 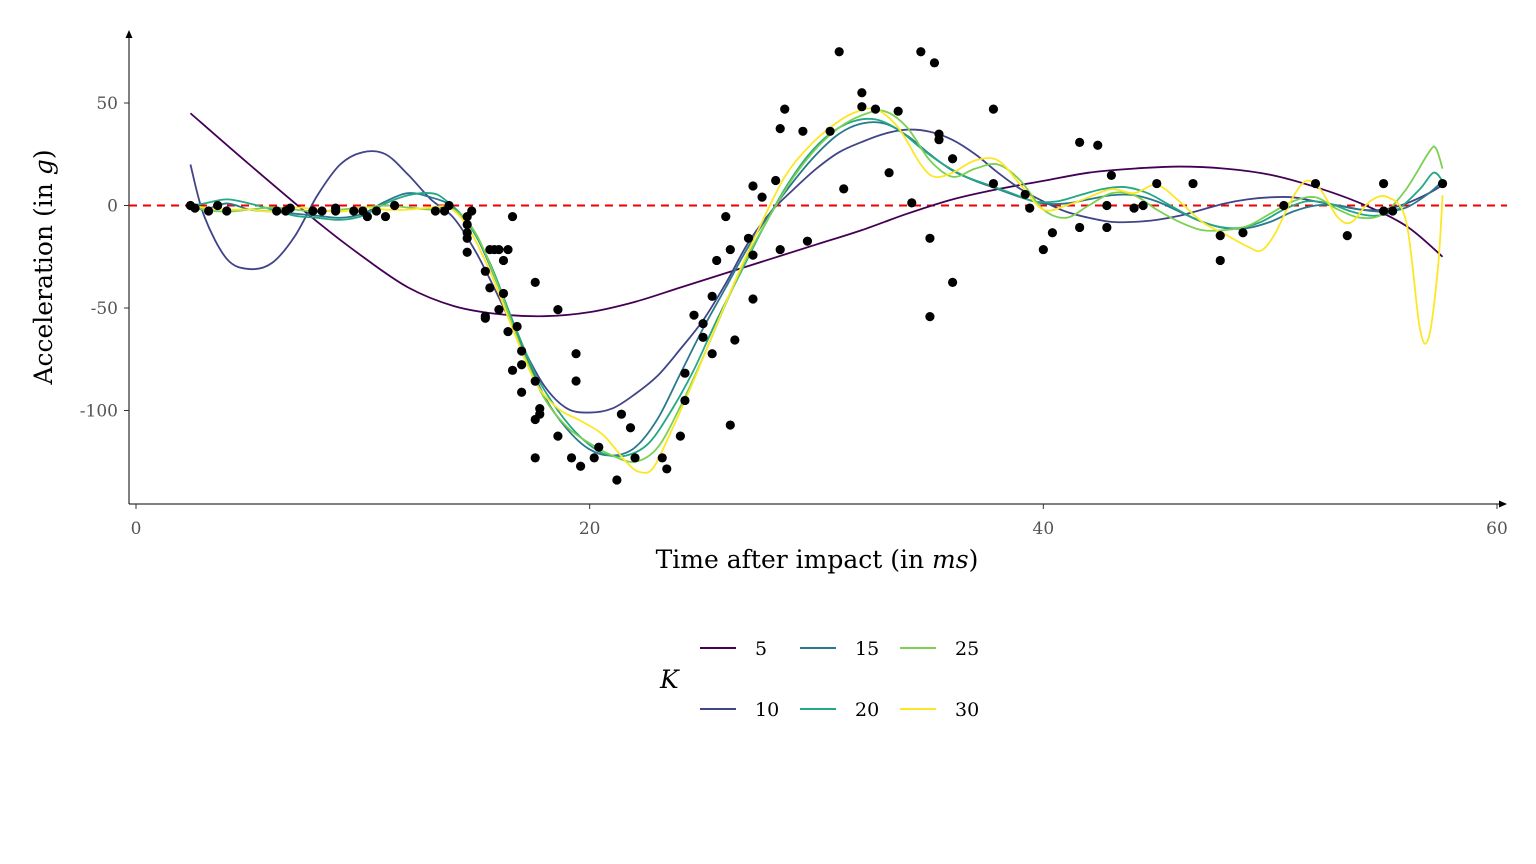 What do you see at coordinates (817, 559) in the screenshot?
I see `x-axis-title: Time after impact (in ms)` at bounding box center [817, 559].